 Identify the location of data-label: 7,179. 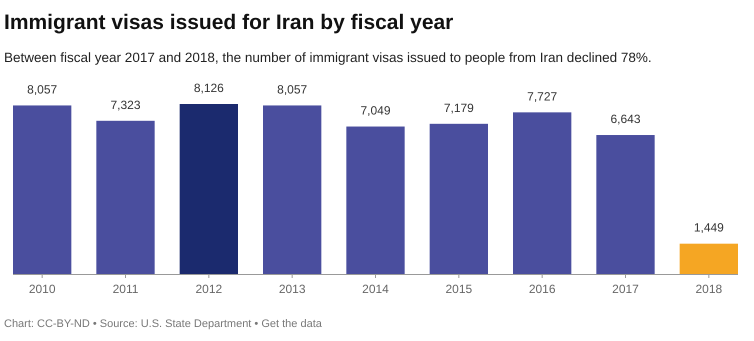
(459, 107).